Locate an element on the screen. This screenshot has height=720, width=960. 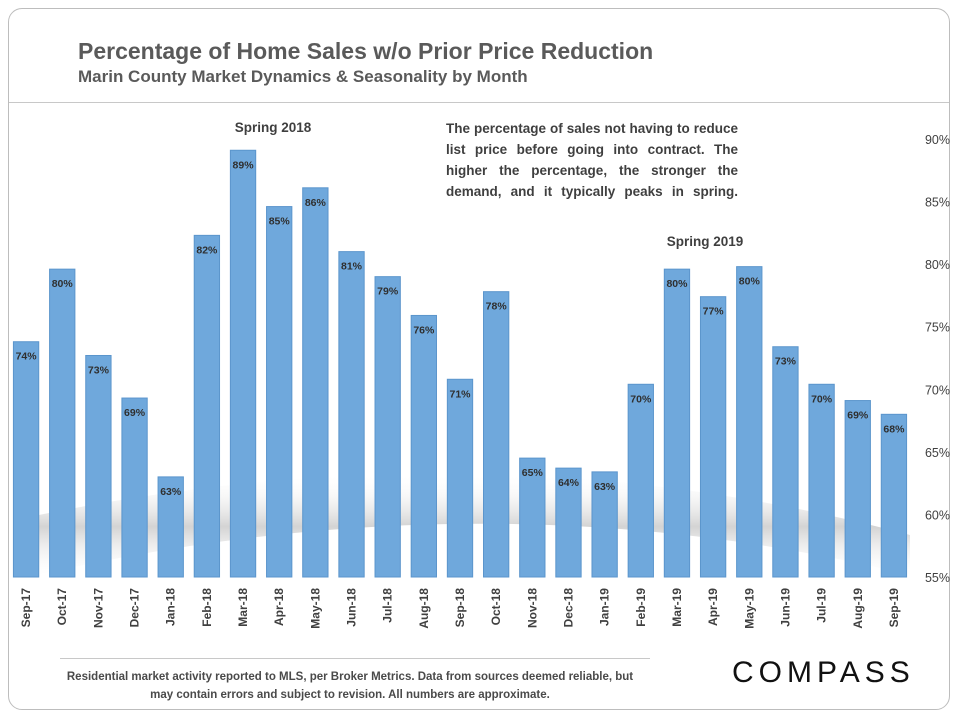
x-tick-label: Mar-18 is located at coordinates (243, 607).